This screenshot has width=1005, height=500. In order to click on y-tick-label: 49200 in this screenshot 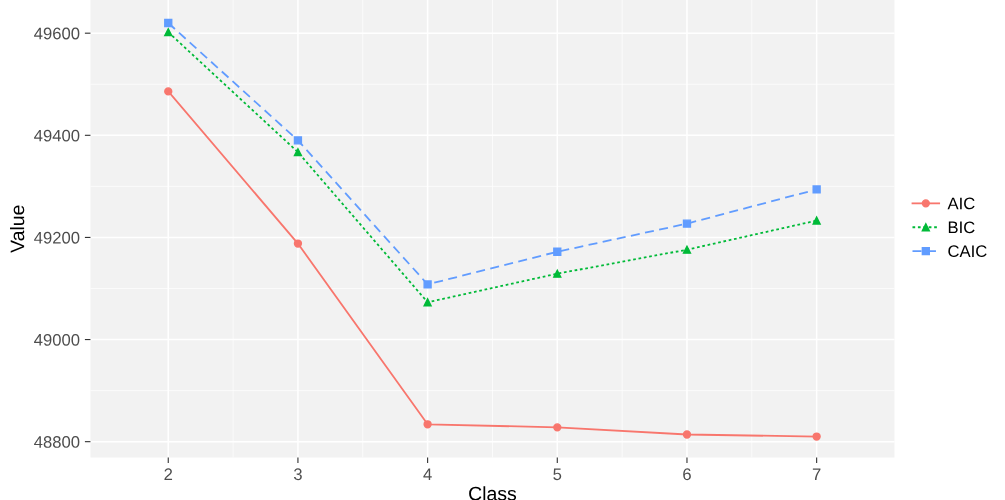, I will do `click(57, 237)`.